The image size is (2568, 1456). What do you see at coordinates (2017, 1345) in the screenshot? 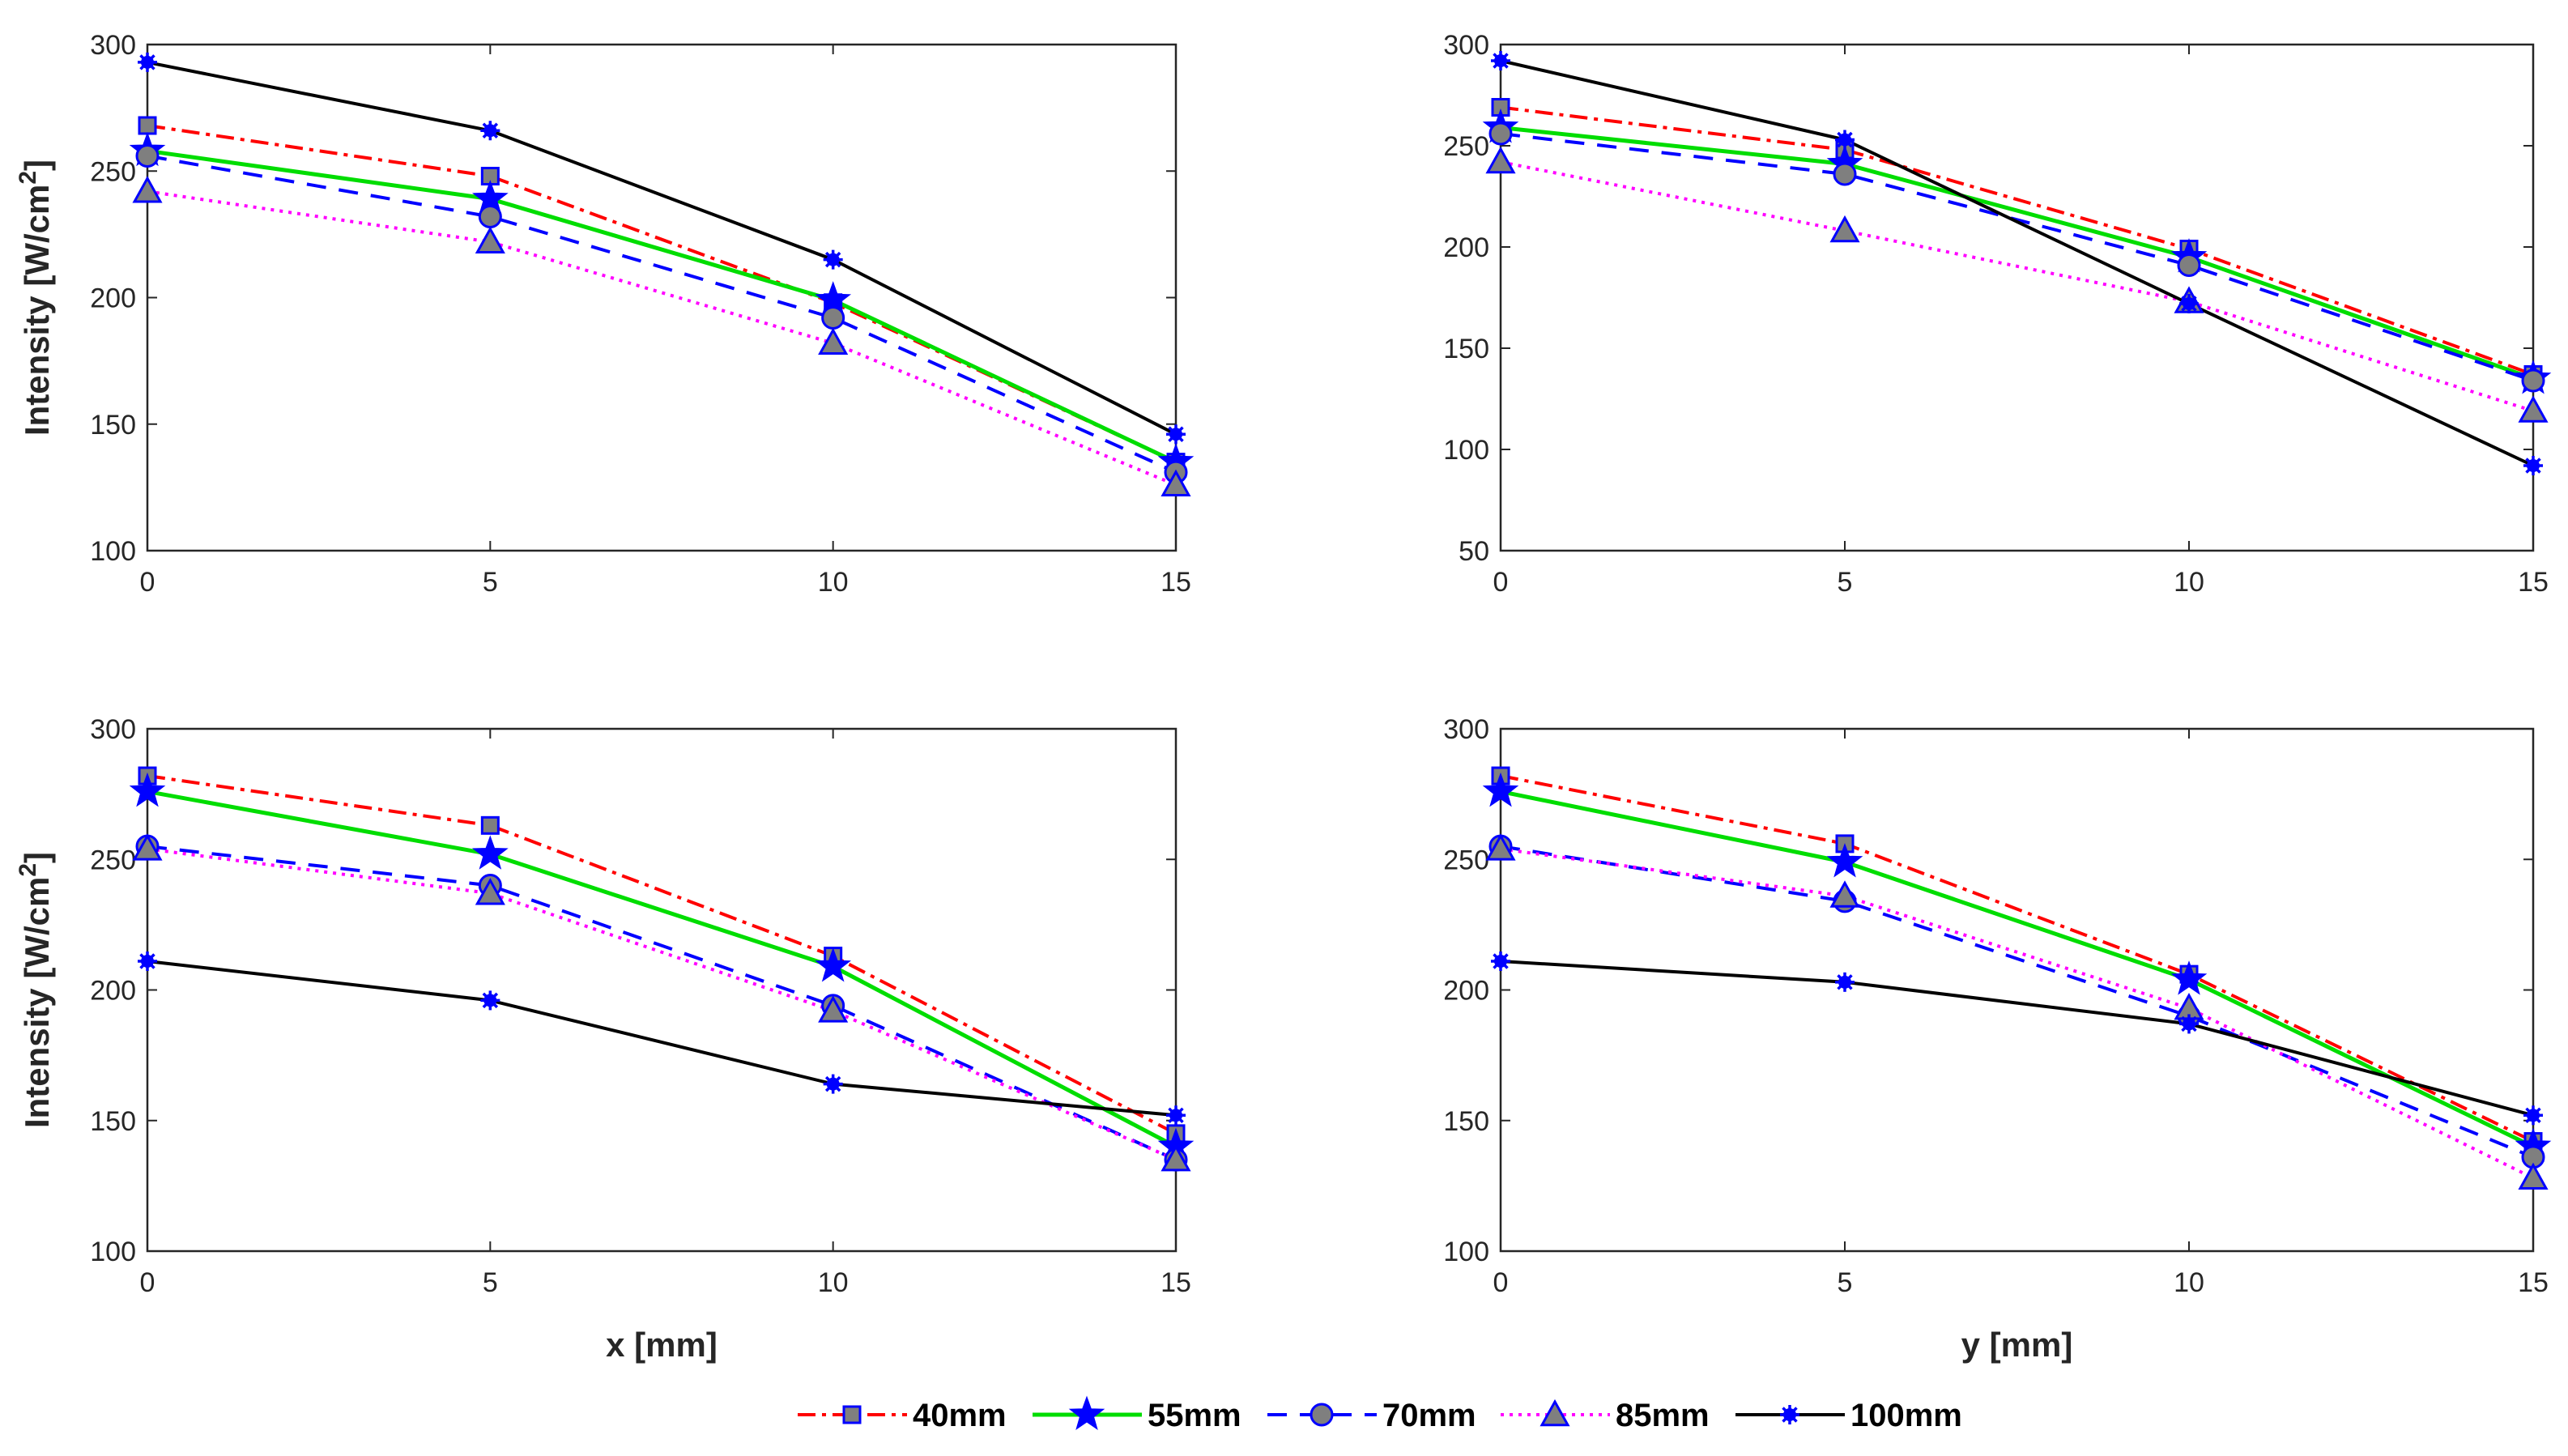
I see `x-axis-label: y [mm]` at bounding box center [2017, 1345].